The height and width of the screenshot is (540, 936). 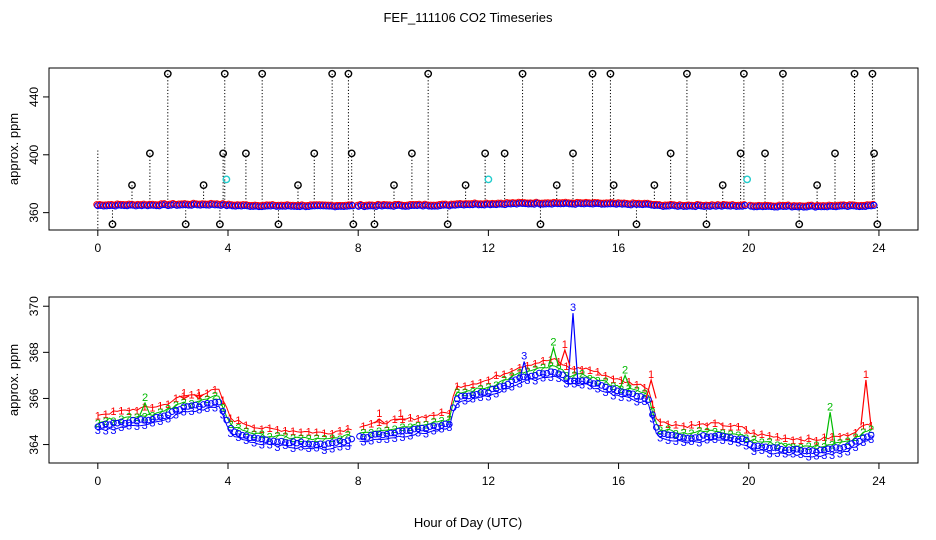 I want to click on y-tick-label: 370, so click(x=34, y=306).